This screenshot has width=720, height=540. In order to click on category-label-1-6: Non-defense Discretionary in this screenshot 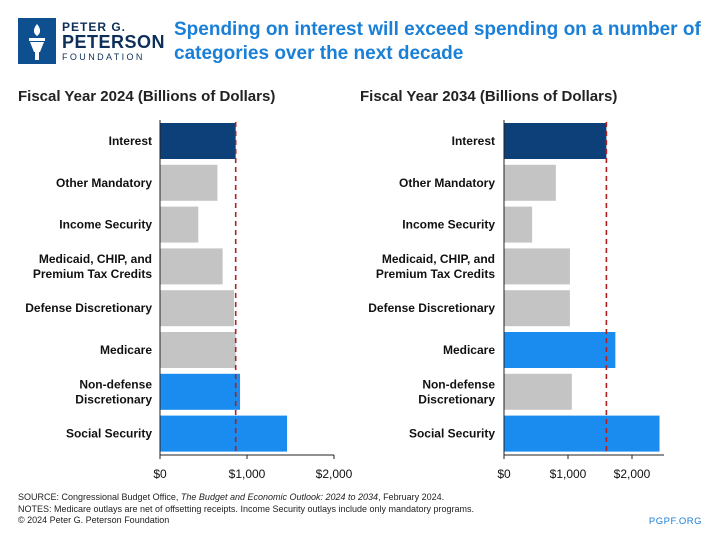, I will do `click(456, 391)`.